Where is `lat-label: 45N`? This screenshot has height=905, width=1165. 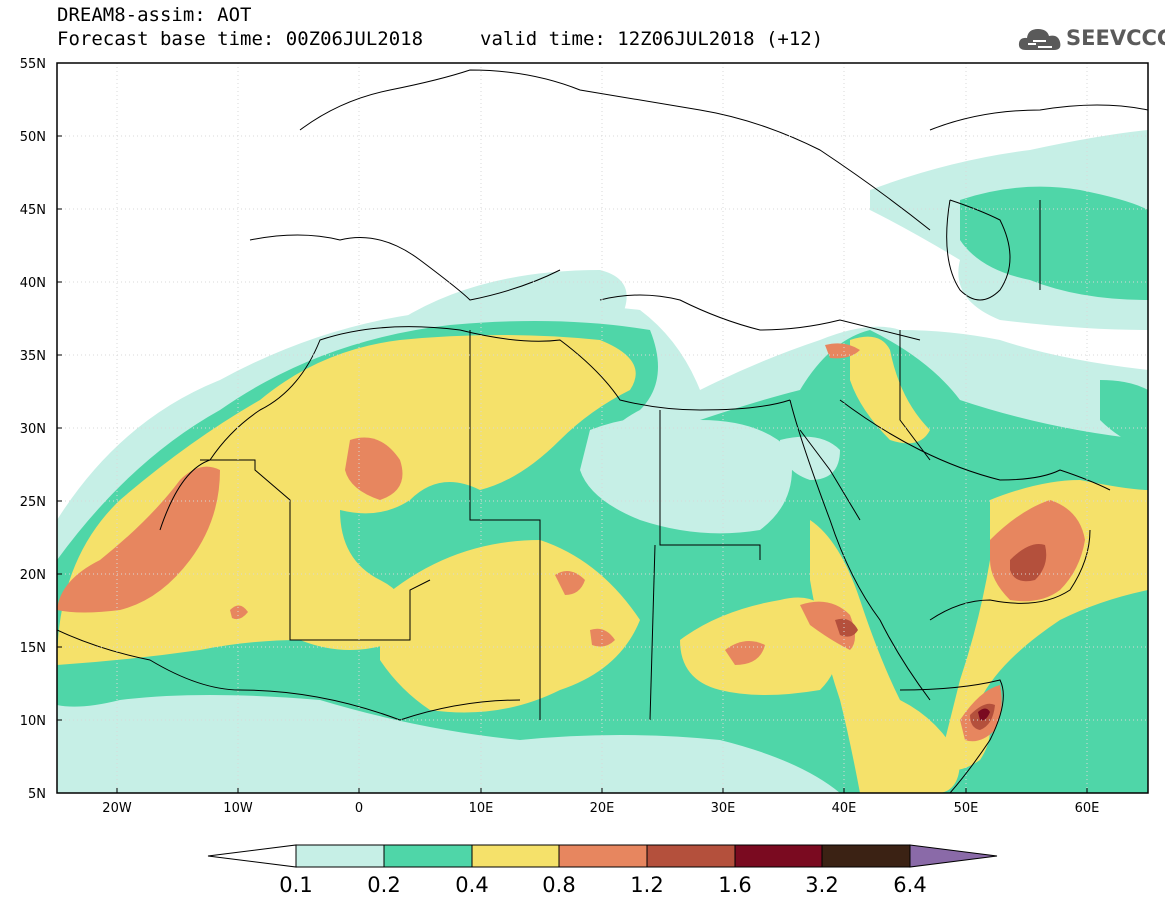 lat-label: 45N is located at coordinates (33, 210).